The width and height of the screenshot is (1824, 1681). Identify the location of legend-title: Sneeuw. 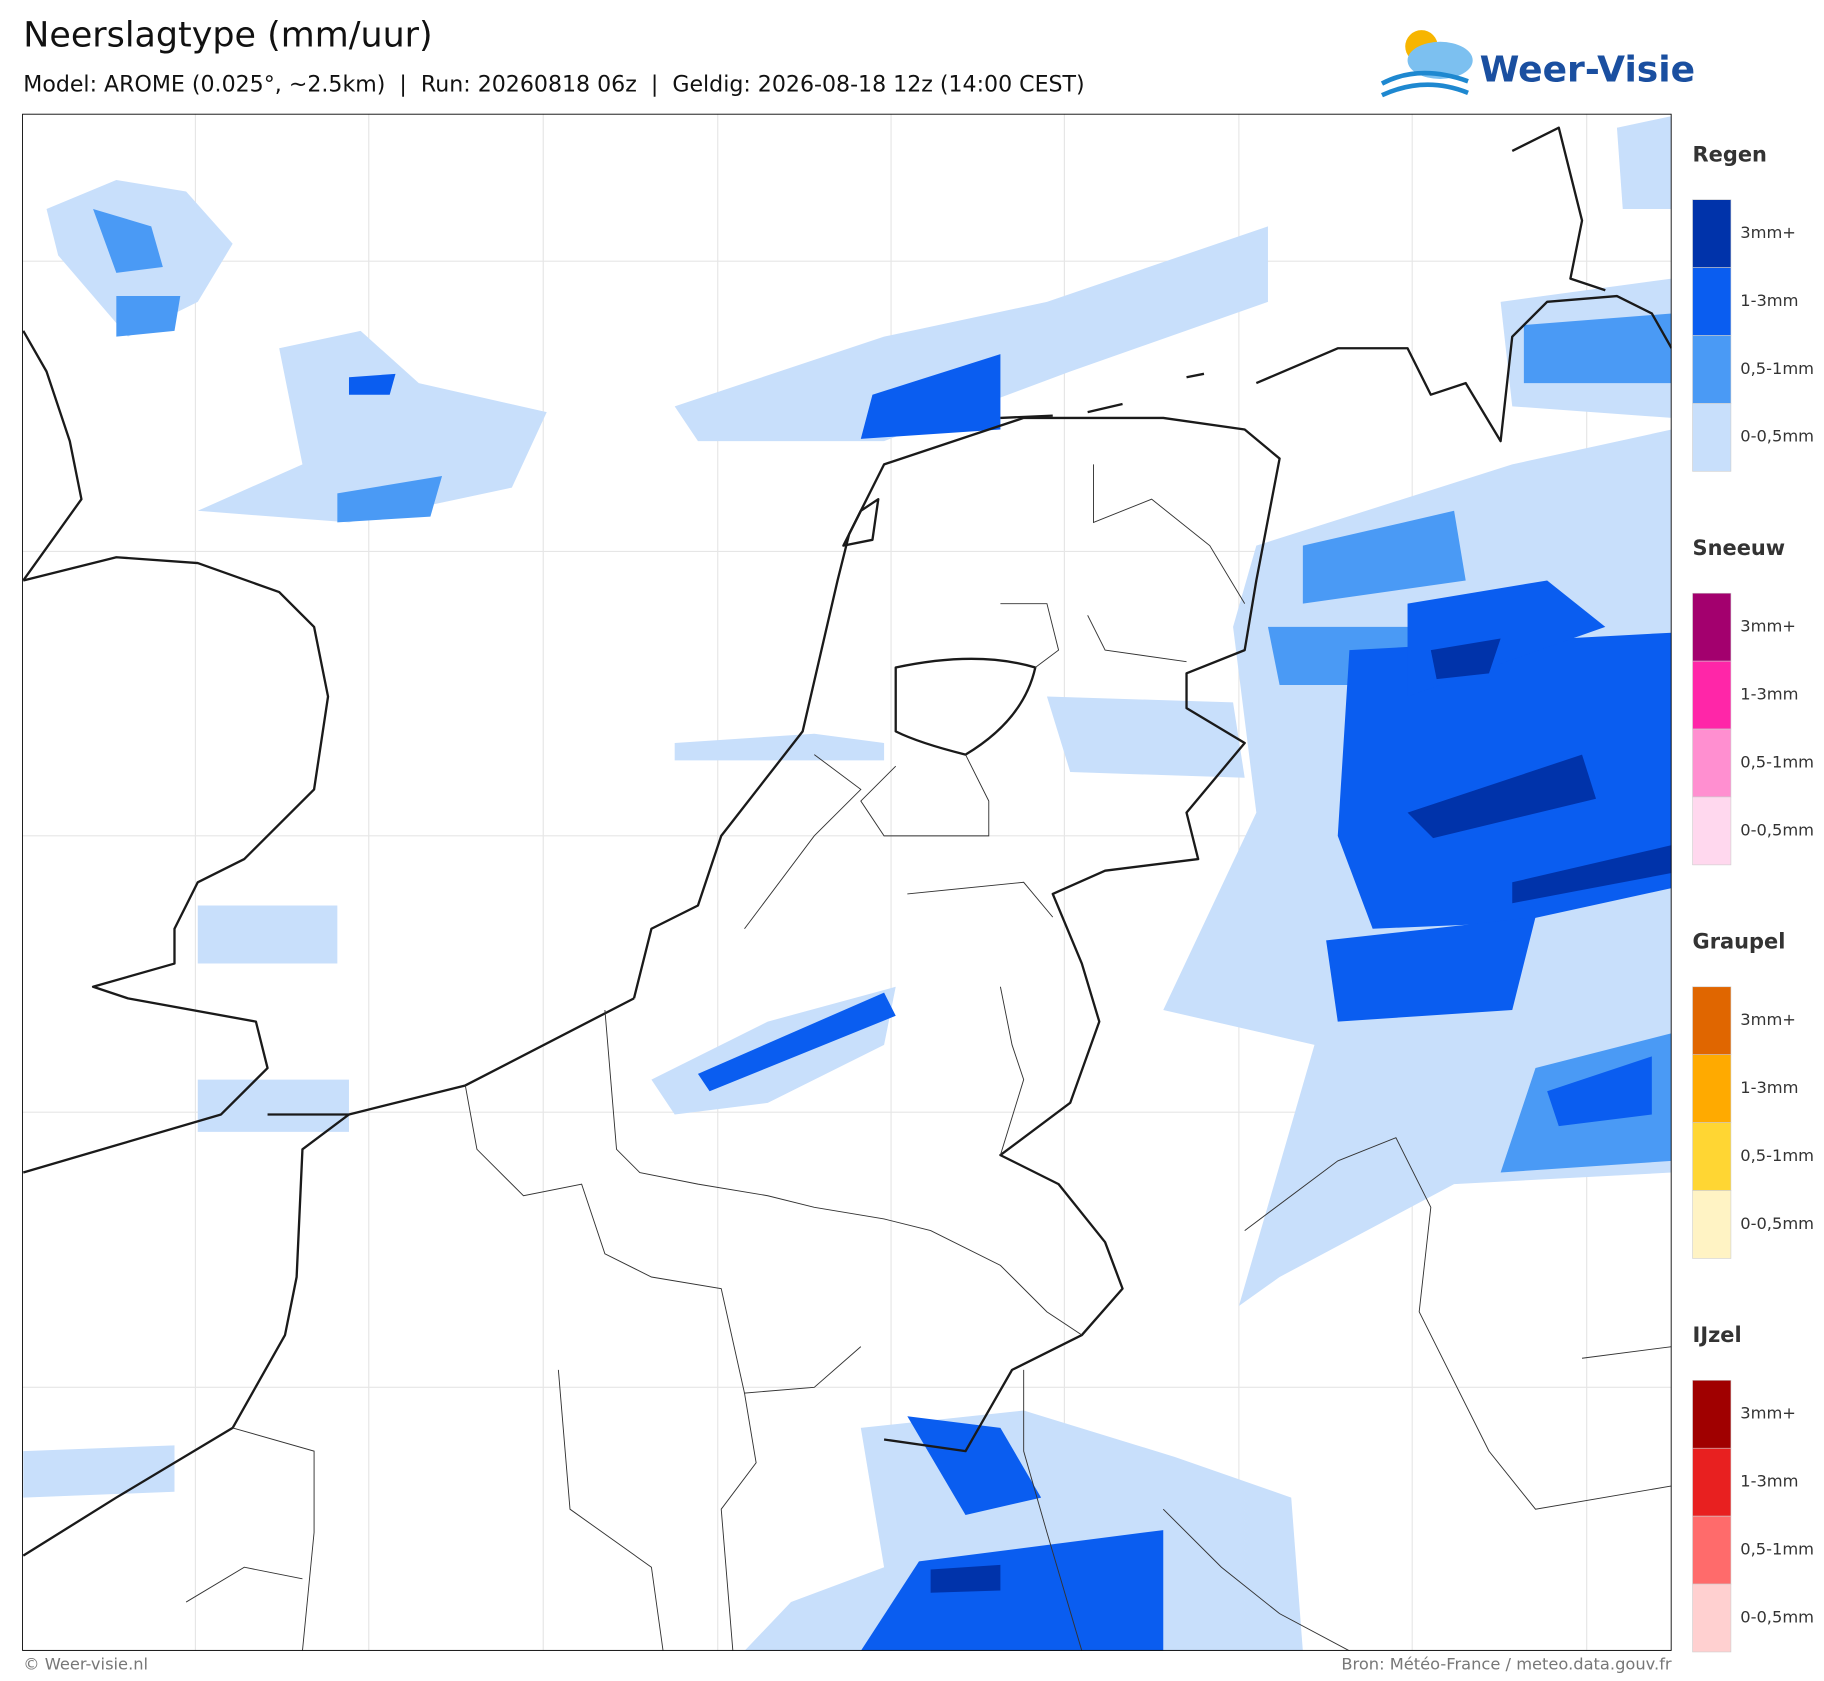
(1739, 548).